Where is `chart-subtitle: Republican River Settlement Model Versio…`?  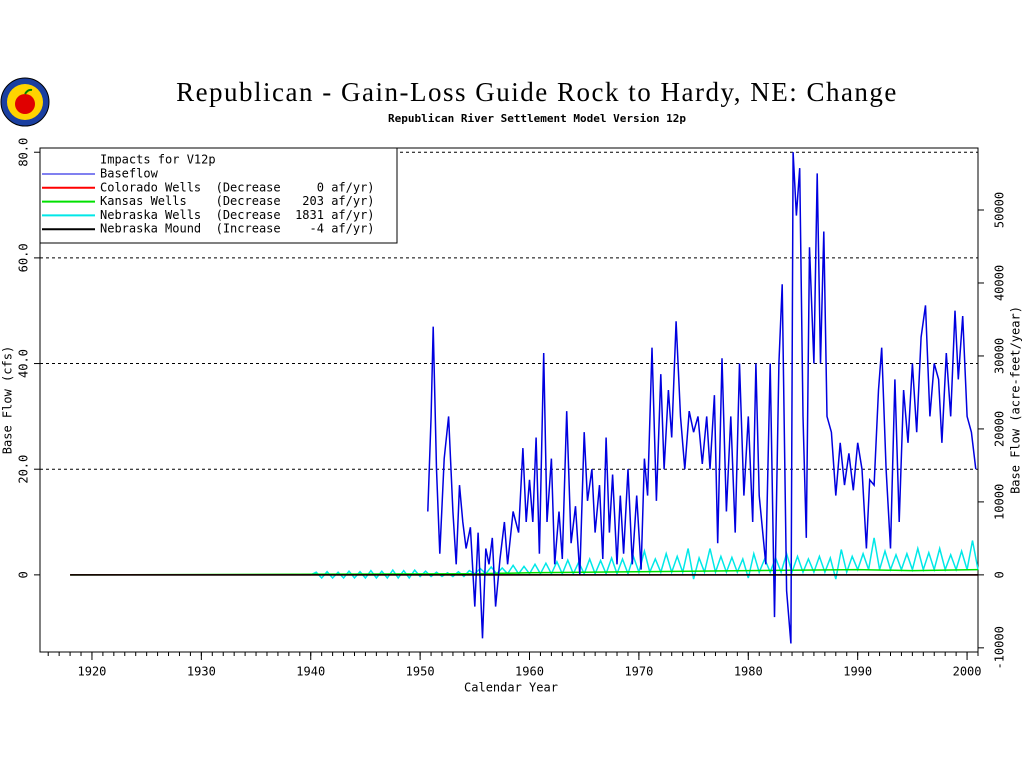 chart-subtitle: Republican River Settlement Model Versio… is located at coordinates (537, 118).